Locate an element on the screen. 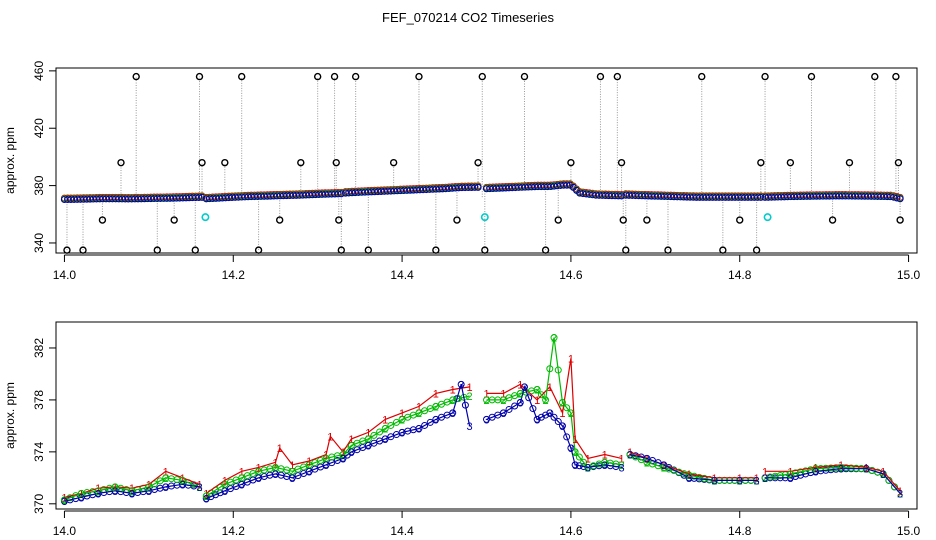  y-tick-label: 380 is located at coordinates (39, 185).